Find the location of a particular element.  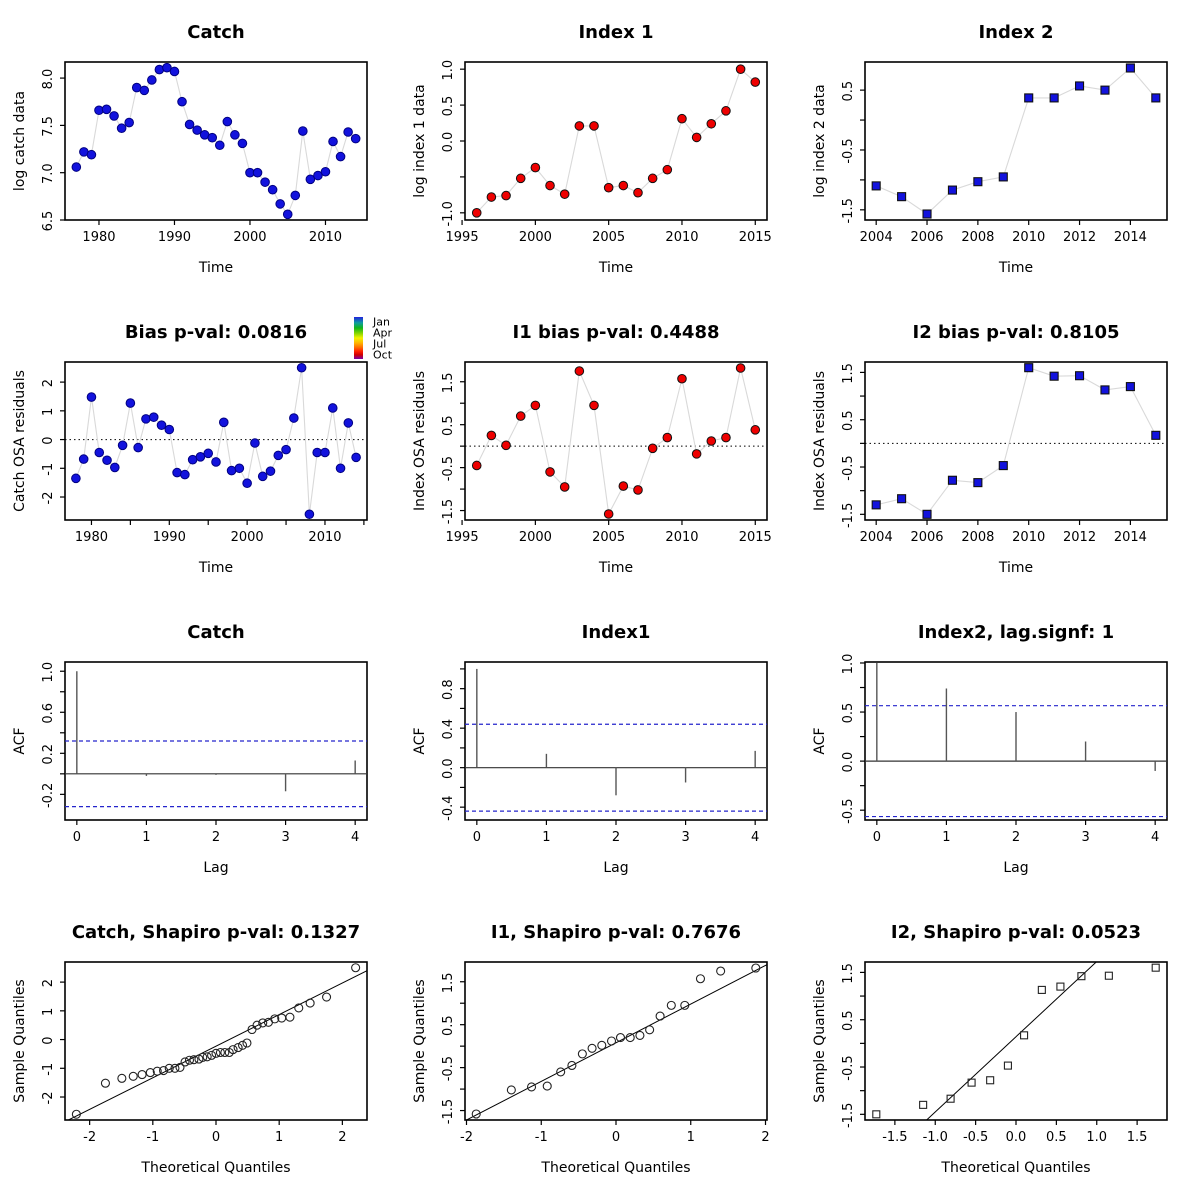

qq-reference-line is located at coordinates (1011, 1041).